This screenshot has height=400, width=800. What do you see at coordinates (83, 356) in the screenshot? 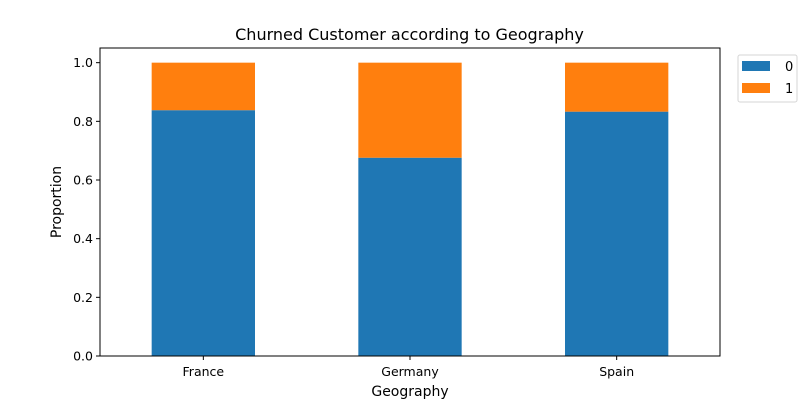
I see `y-tick-label: 0.0` at bounding box center [83, 356].